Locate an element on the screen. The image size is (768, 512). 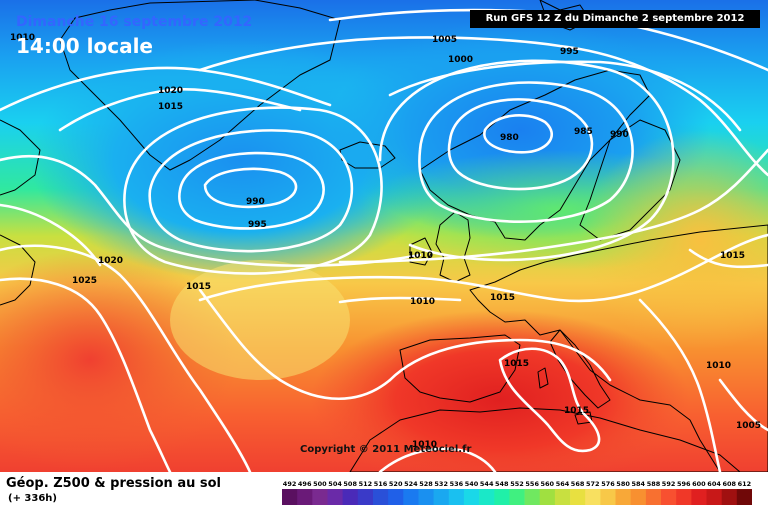
scale-tick-label: 560 is located at coordinates (548, 484).